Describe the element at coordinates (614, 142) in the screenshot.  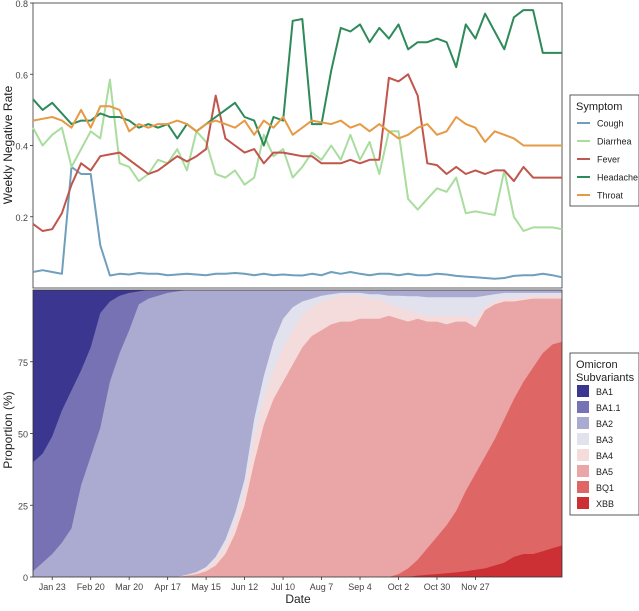
I see `legend-label-diarrhea: Diarrhea` at that location.